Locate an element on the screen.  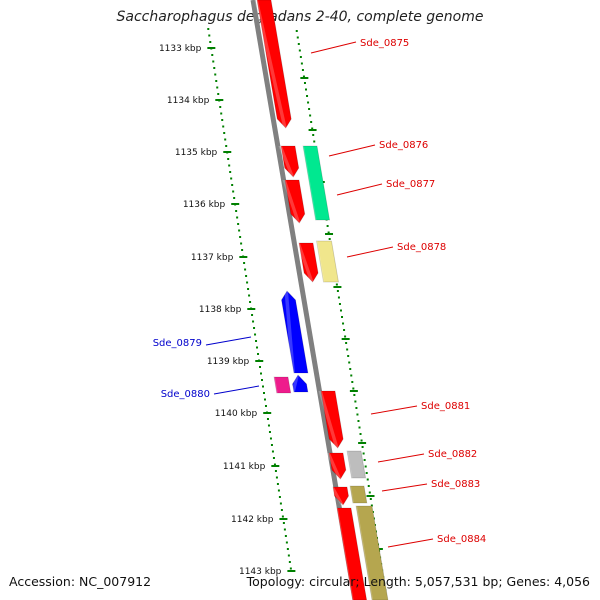
kbp-label: 1136 kbp is located at coordinates (204, 205).